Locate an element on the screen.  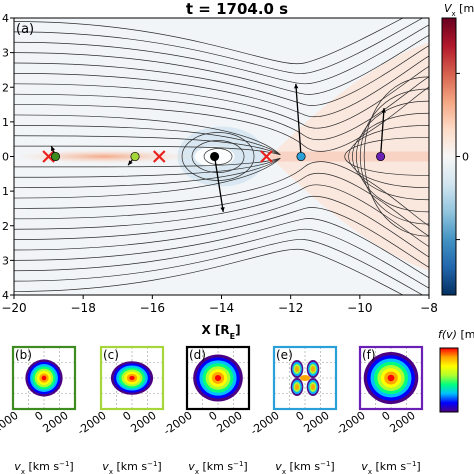
y-tick-label: 0 is located at coordinates (5, 157).